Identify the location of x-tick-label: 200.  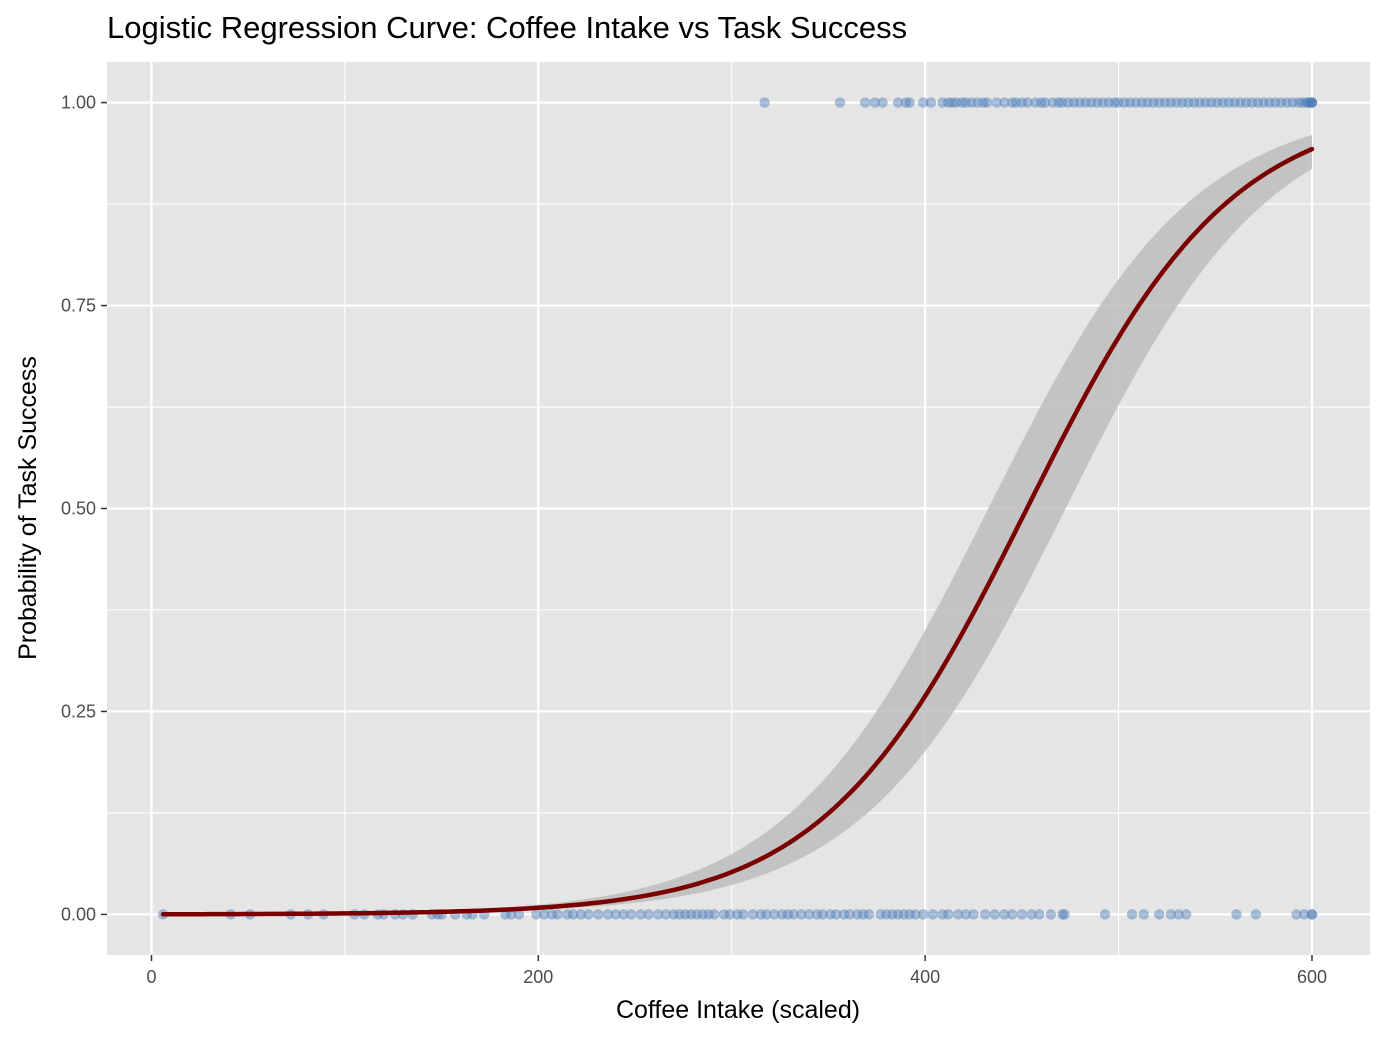
(538, 977).